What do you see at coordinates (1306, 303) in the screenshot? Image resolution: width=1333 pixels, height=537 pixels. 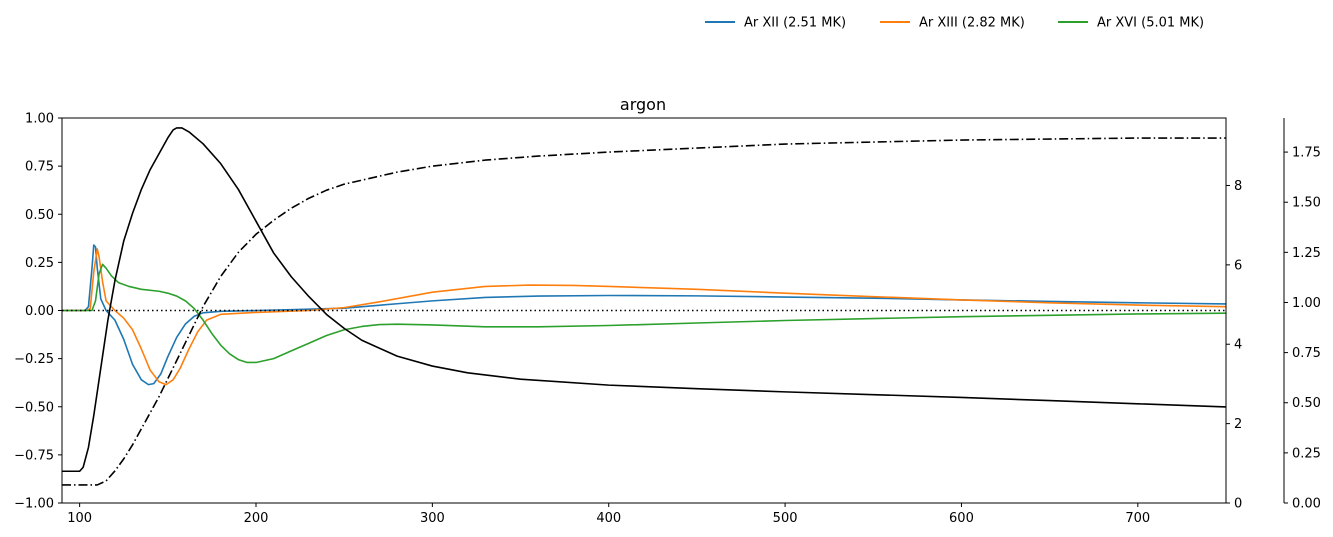 I see `right2-tick-label: 1.00` at bounding box center [1306, 303].